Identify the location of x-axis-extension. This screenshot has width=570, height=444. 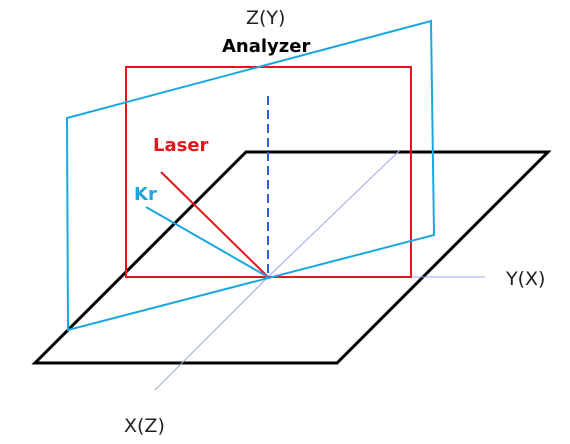
(334, 213).